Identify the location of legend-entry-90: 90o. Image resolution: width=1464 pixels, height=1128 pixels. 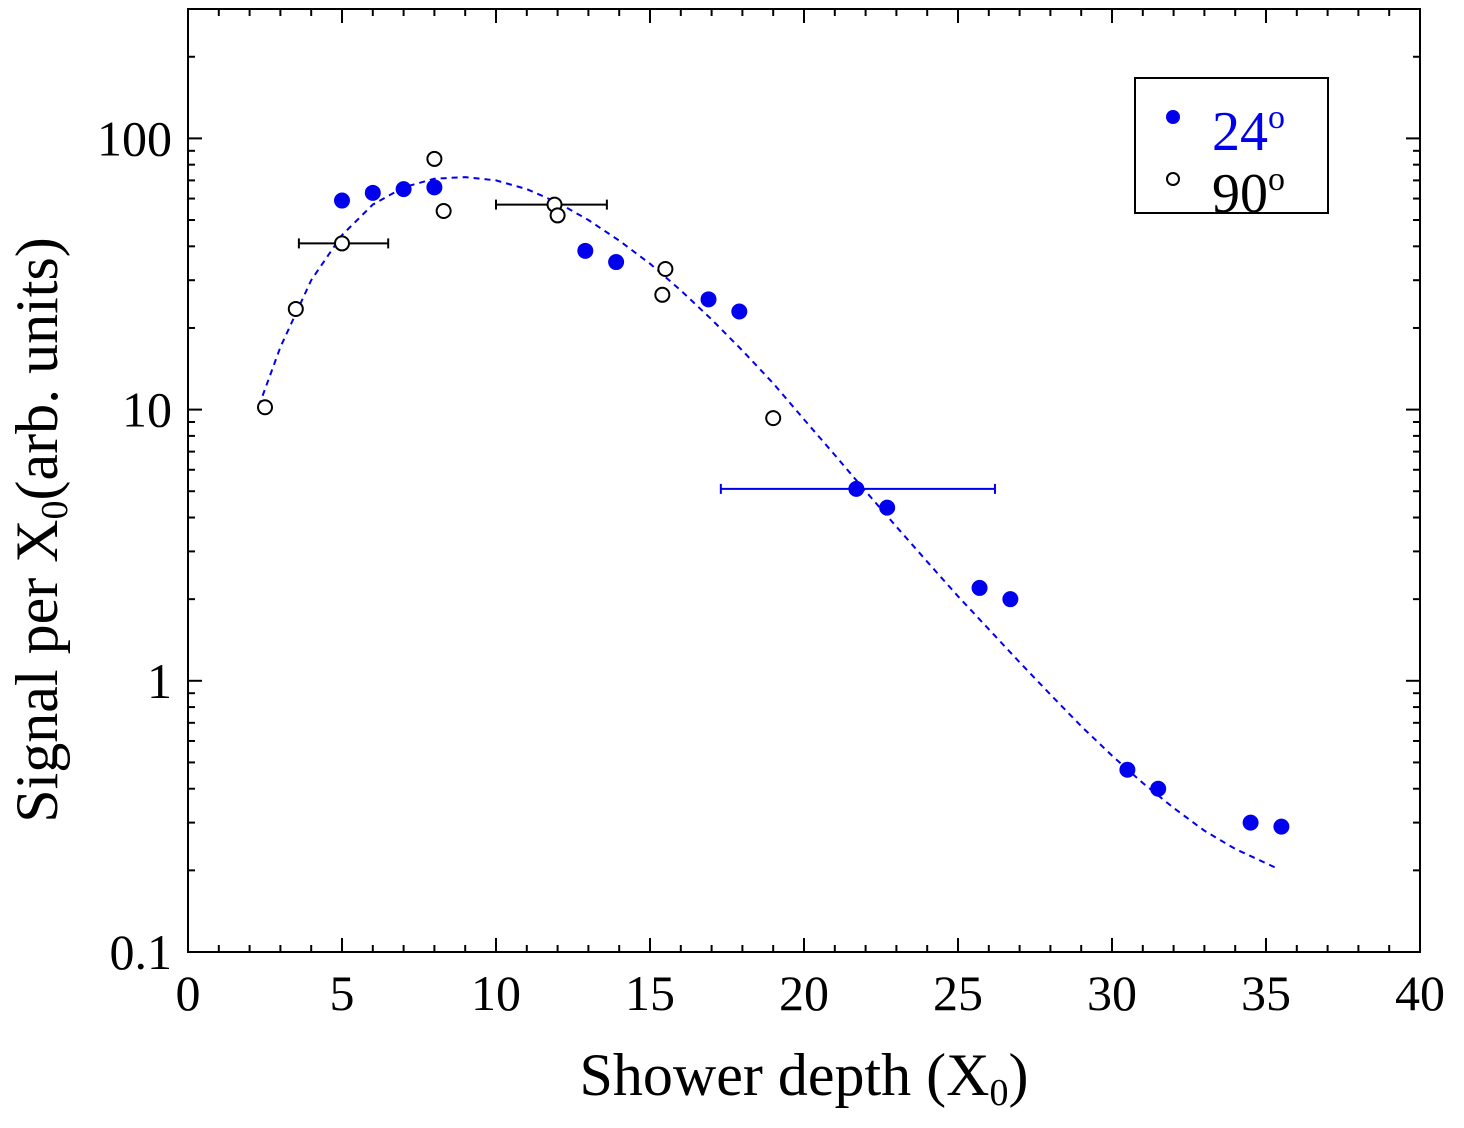
(1231, 187).